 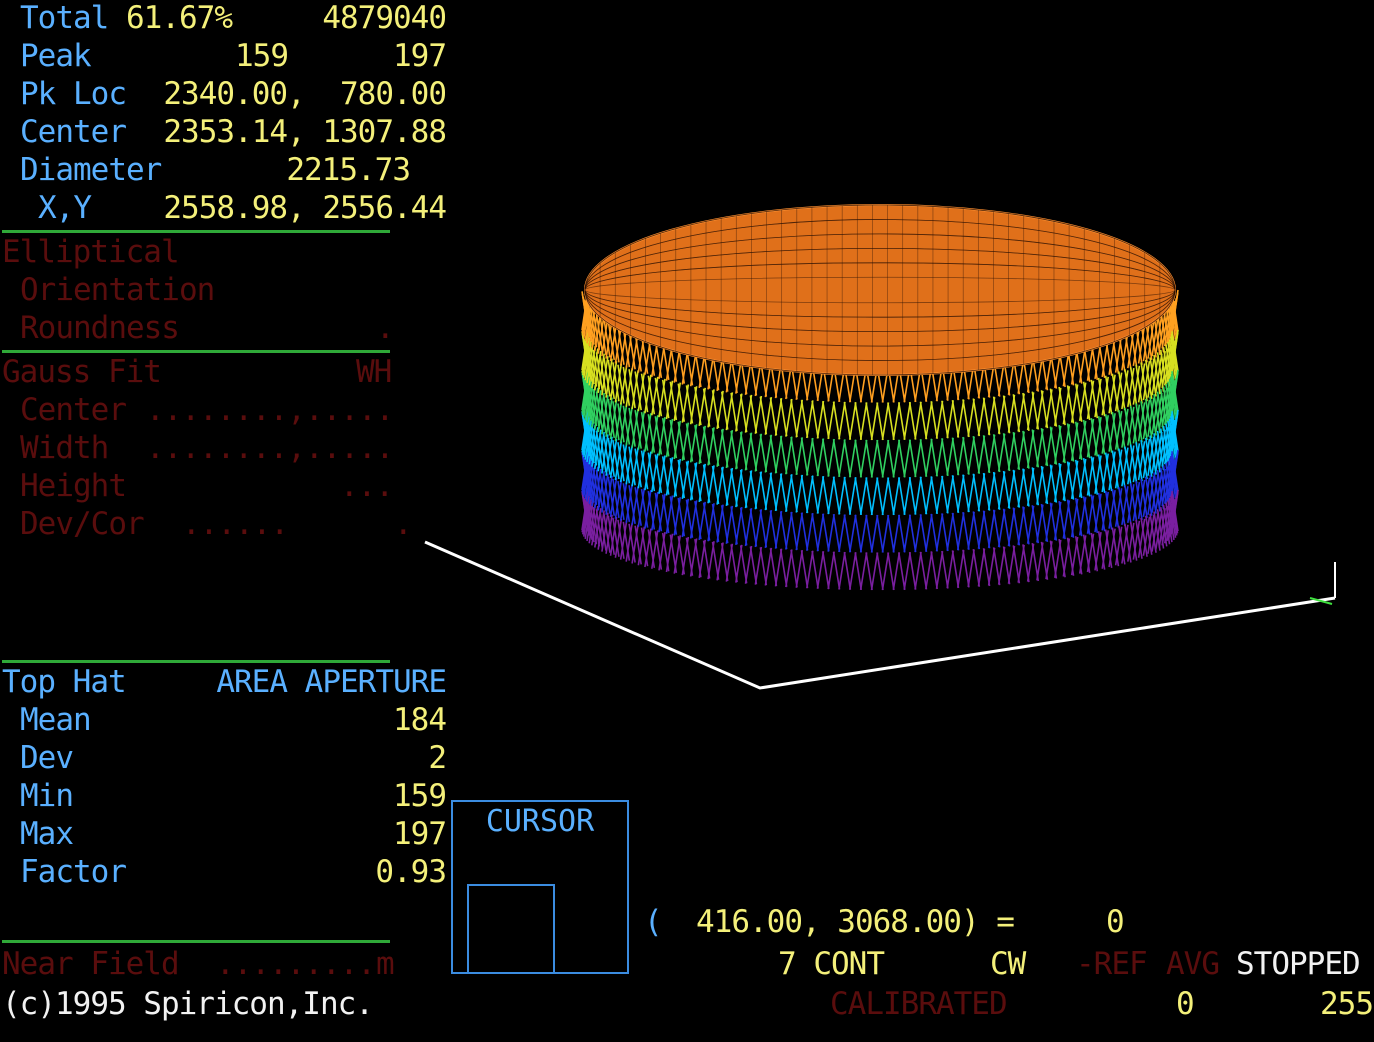 What do you see at coordinates (880, 615) in the screenshot?
I see `plot-axes` at bounding box center [880, 615].